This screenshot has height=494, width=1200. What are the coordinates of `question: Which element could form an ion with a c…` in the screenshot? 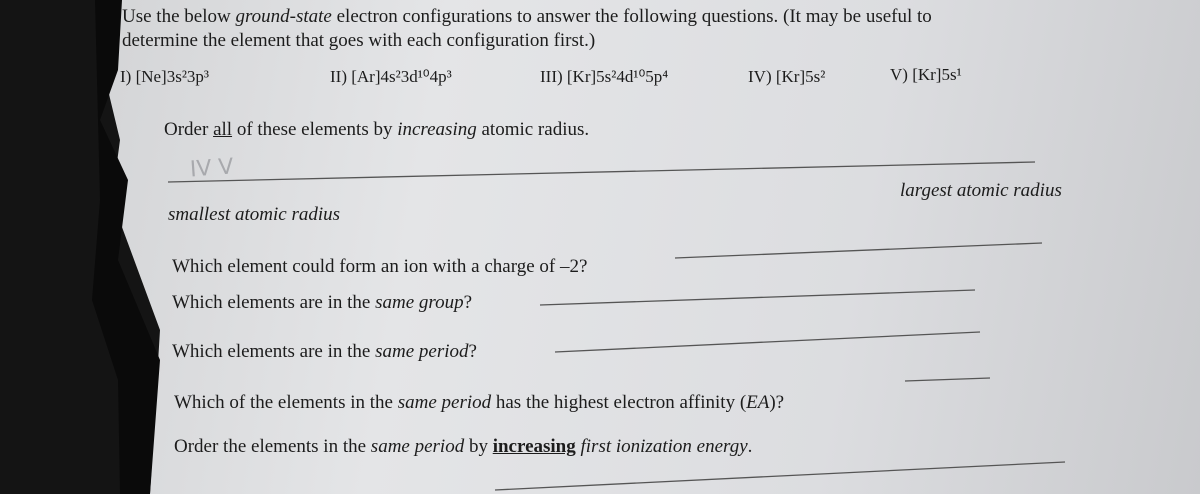 It's located at (379, 267).